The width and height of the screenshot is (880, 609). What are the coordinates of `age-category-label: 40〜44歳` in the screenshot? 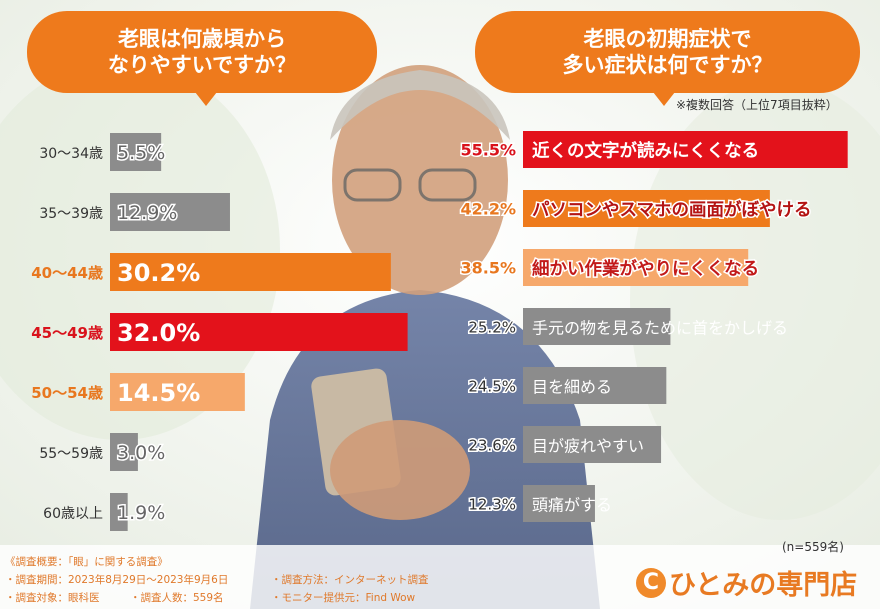 It's located at (67, 273).